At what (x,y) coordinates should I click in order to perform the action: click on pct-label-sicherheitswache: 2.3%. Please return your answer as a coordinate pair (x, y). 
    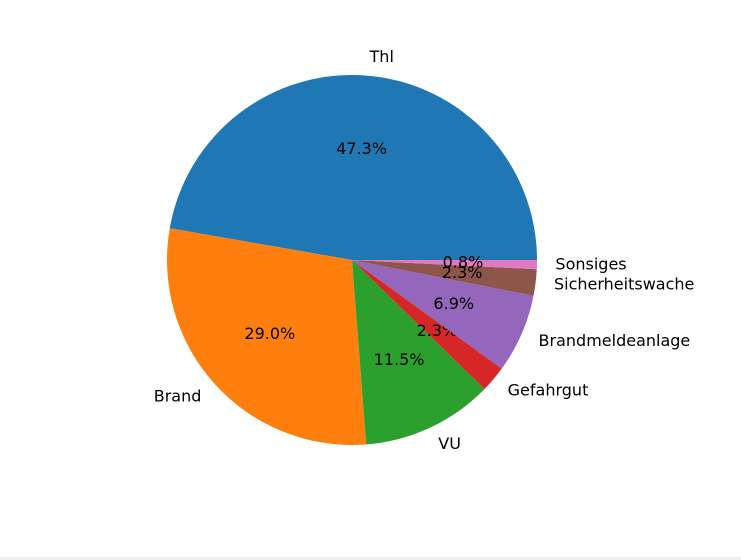
    Looking at the image, I should click on (462, 272).